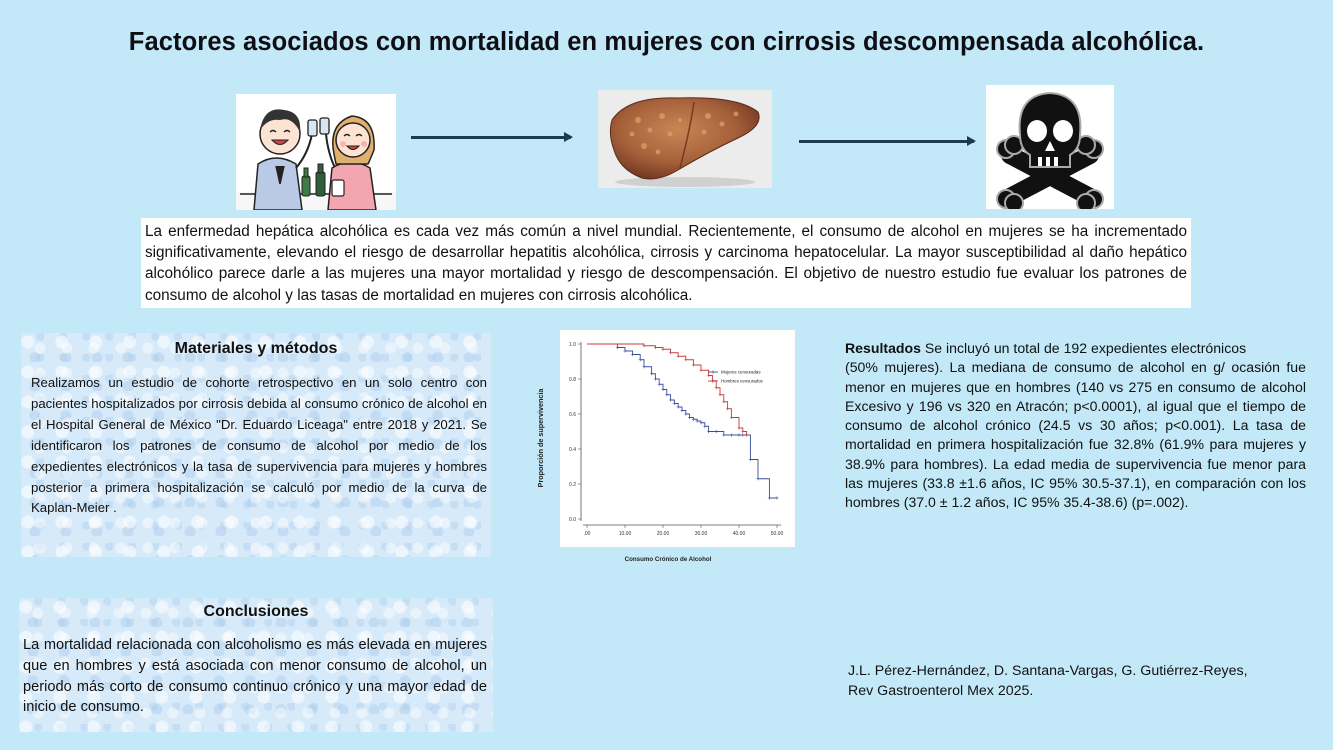 The height and width of the screenshot is (750, 1333). What do you see at coordinates (701, 534) in the screenshot?
I see `x-tick-label: 30.00` at bounding box center [701, 534].